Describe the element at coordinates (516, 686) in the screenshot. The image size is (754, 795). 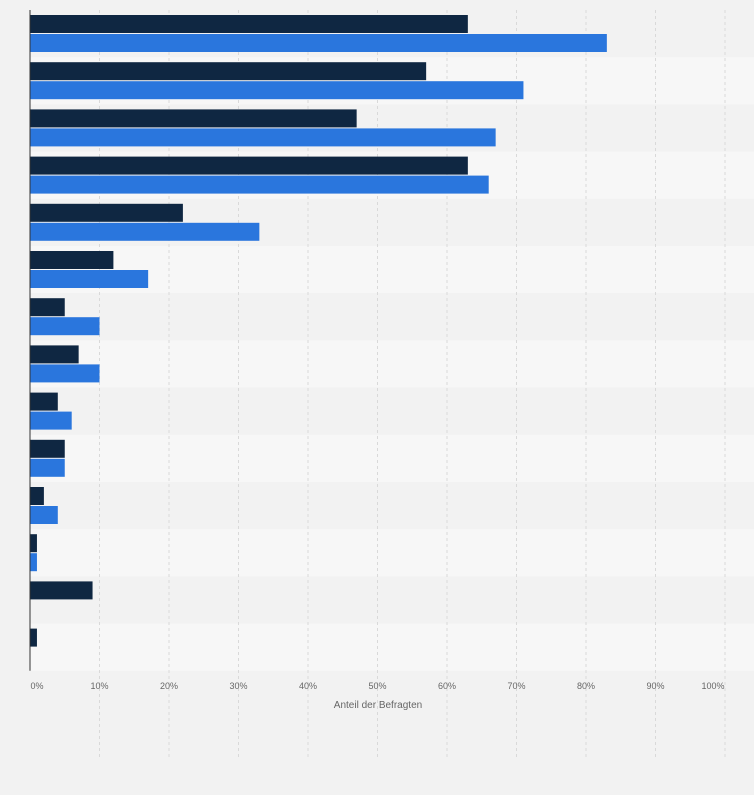
I see `x-tick-label: 70%` at that location.